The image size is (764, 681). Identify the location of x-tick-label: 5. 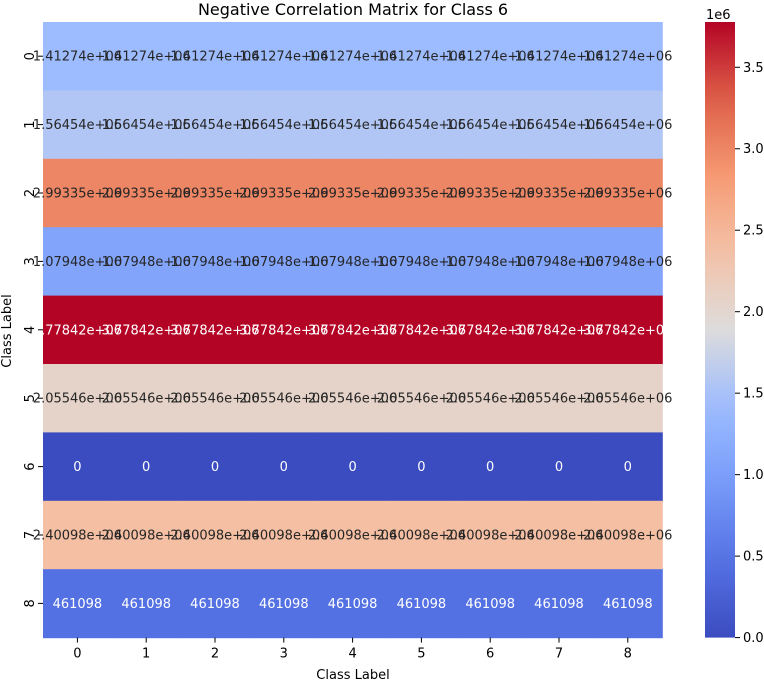
(421, 654).